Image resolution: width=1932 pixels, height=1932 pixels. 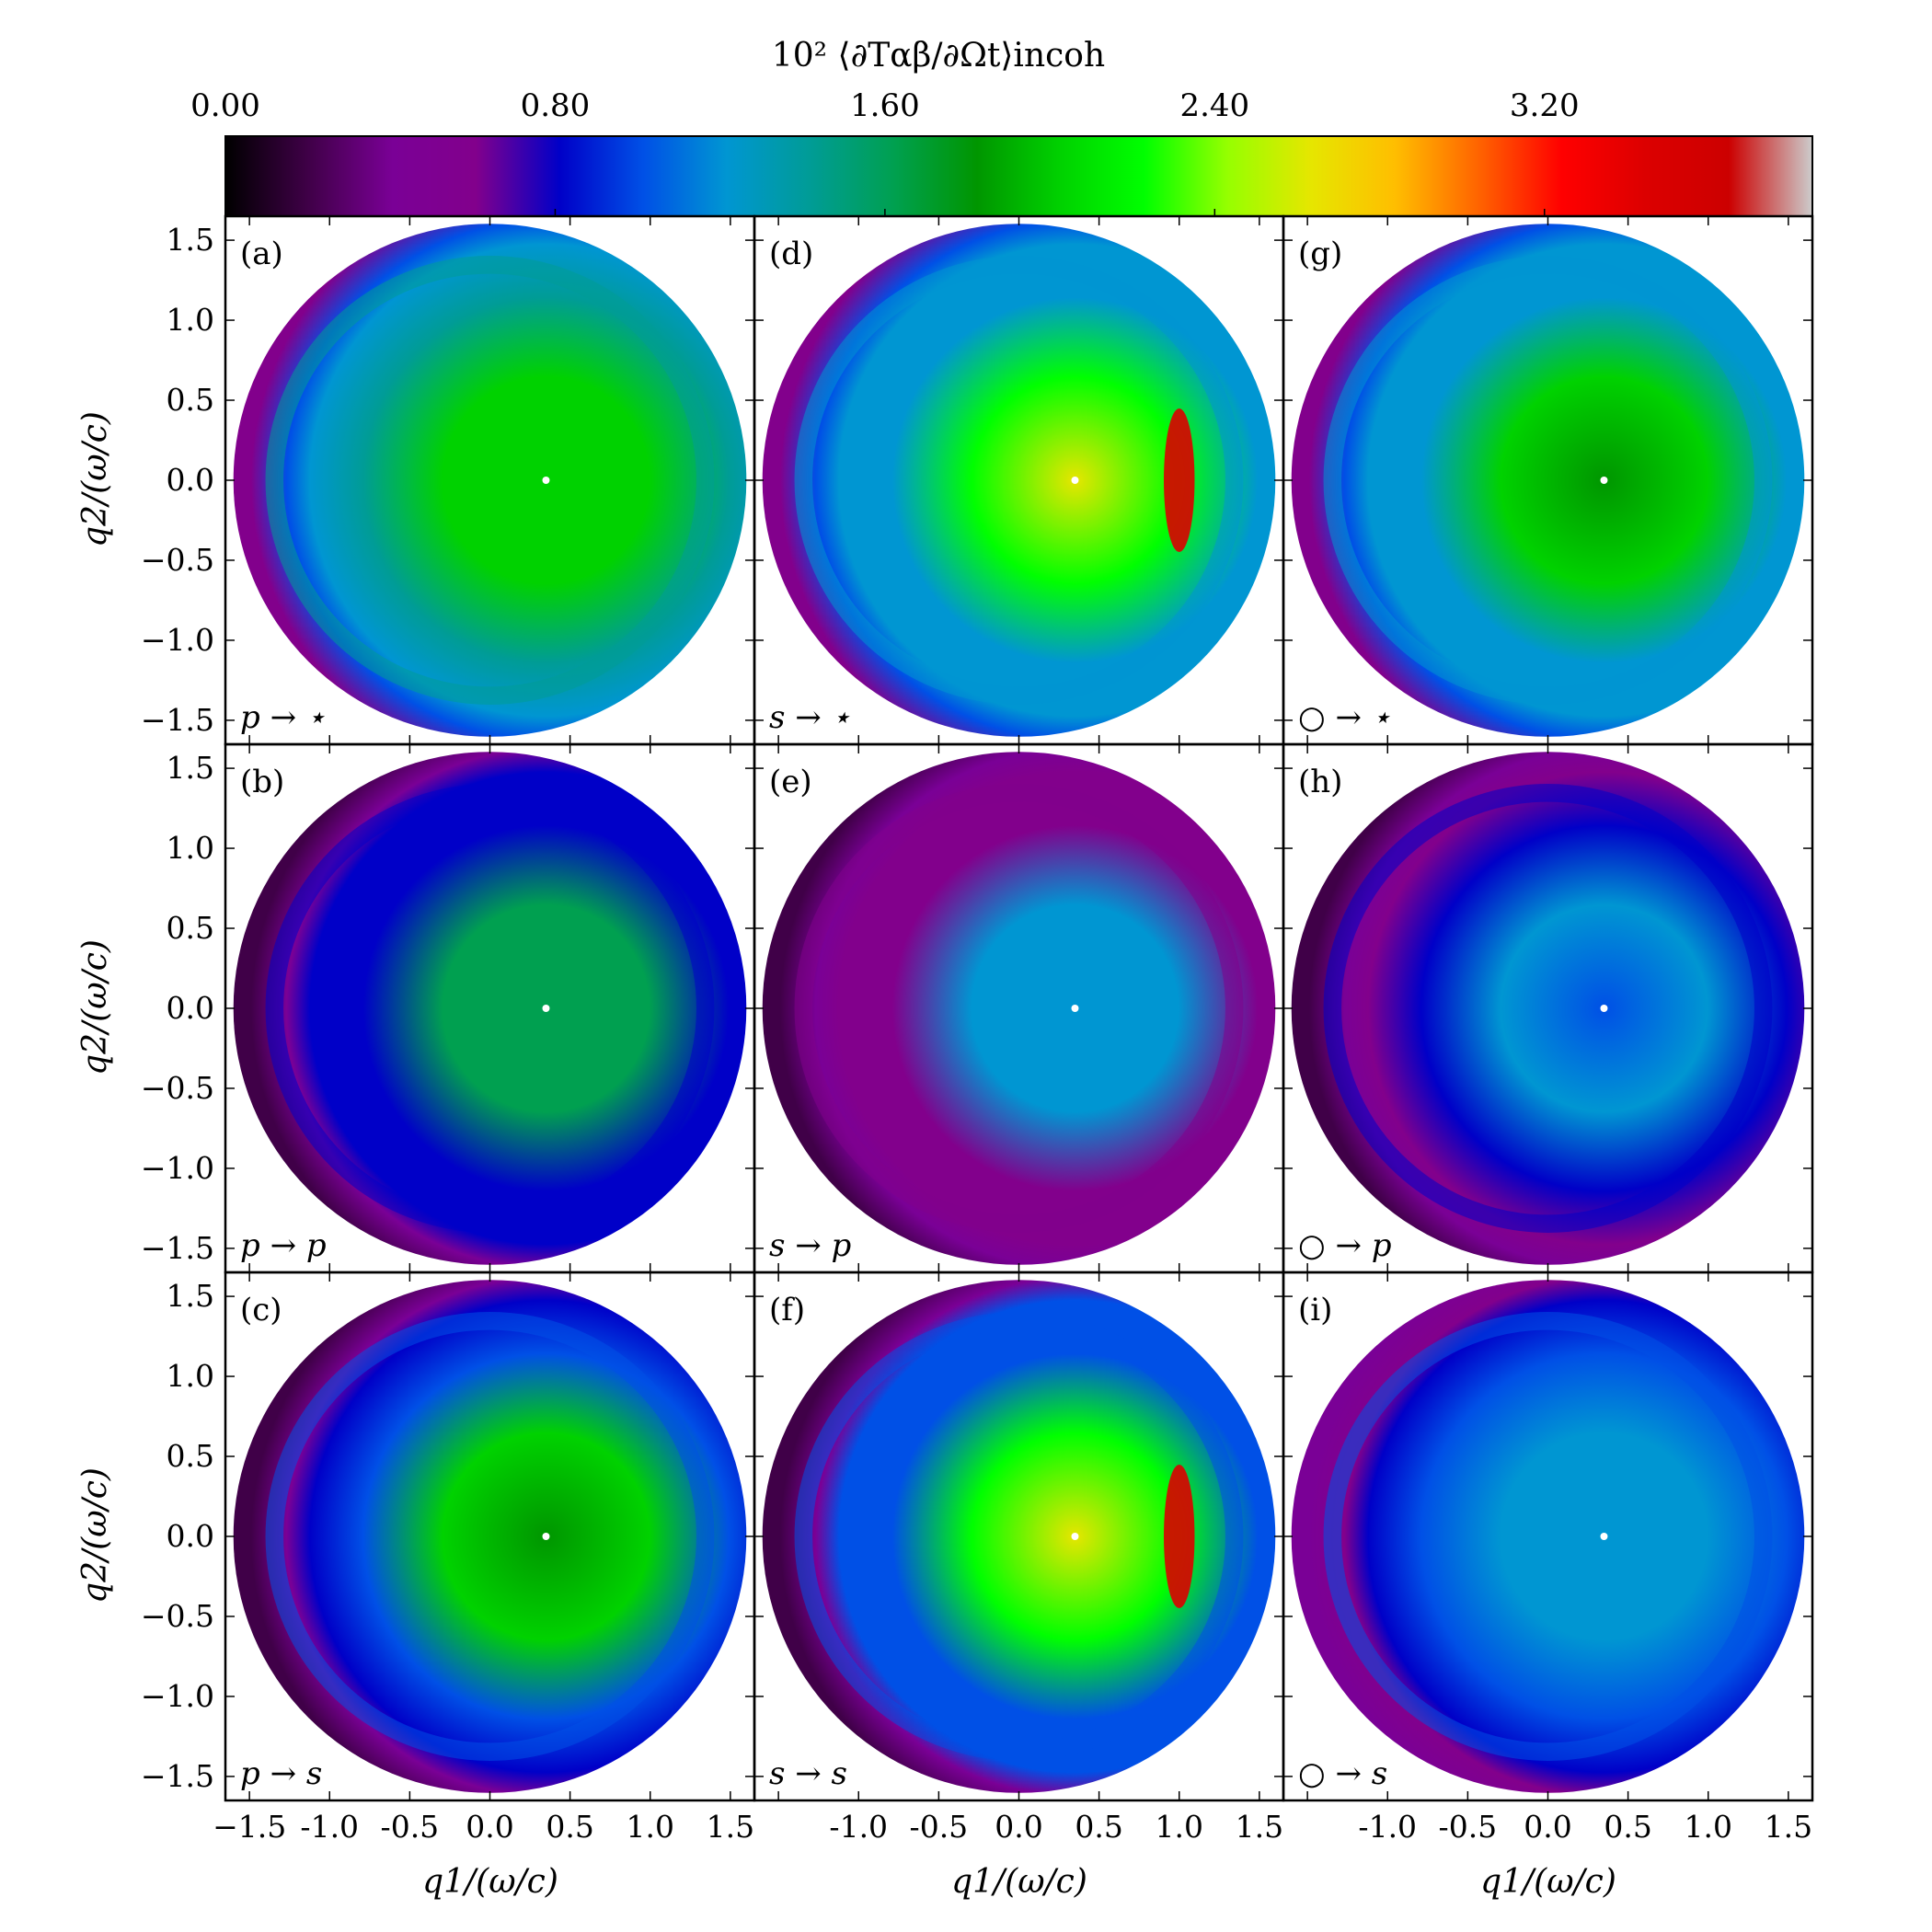 I want to click on colorbar-tick-label: 1.60, so click(x=885, y=105).